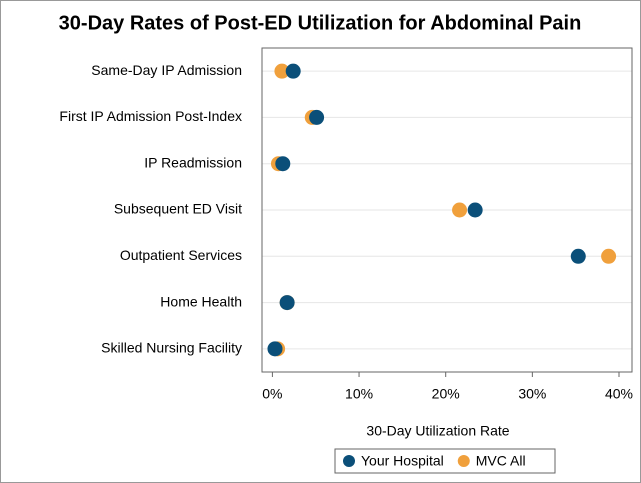  I want to click on y-tick-label: IP Readmission, so click(193, 162).